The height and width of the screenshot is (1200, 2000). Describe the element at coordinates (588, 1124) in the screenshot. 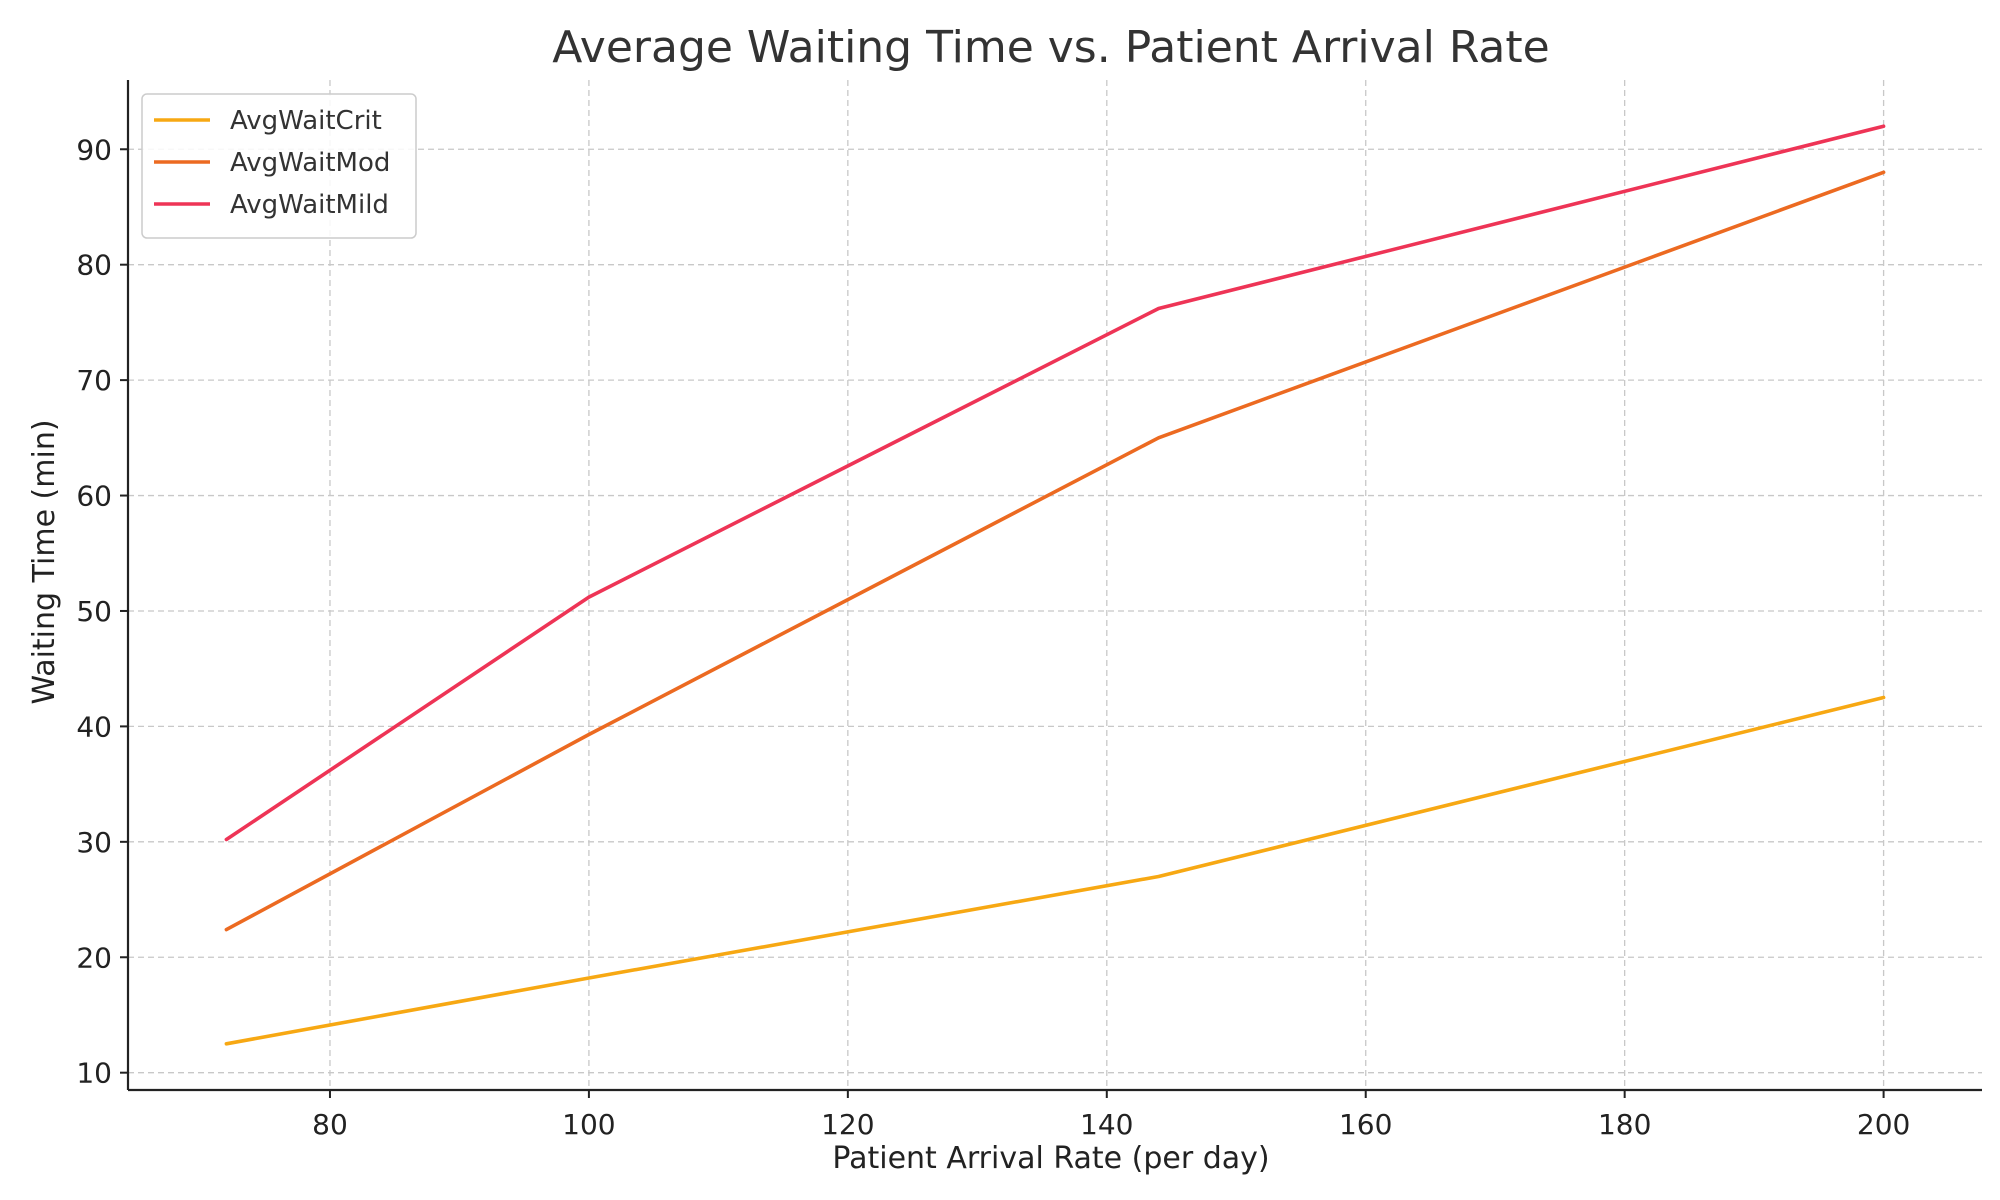

I see `x-tick-label-100: 100` at that location.